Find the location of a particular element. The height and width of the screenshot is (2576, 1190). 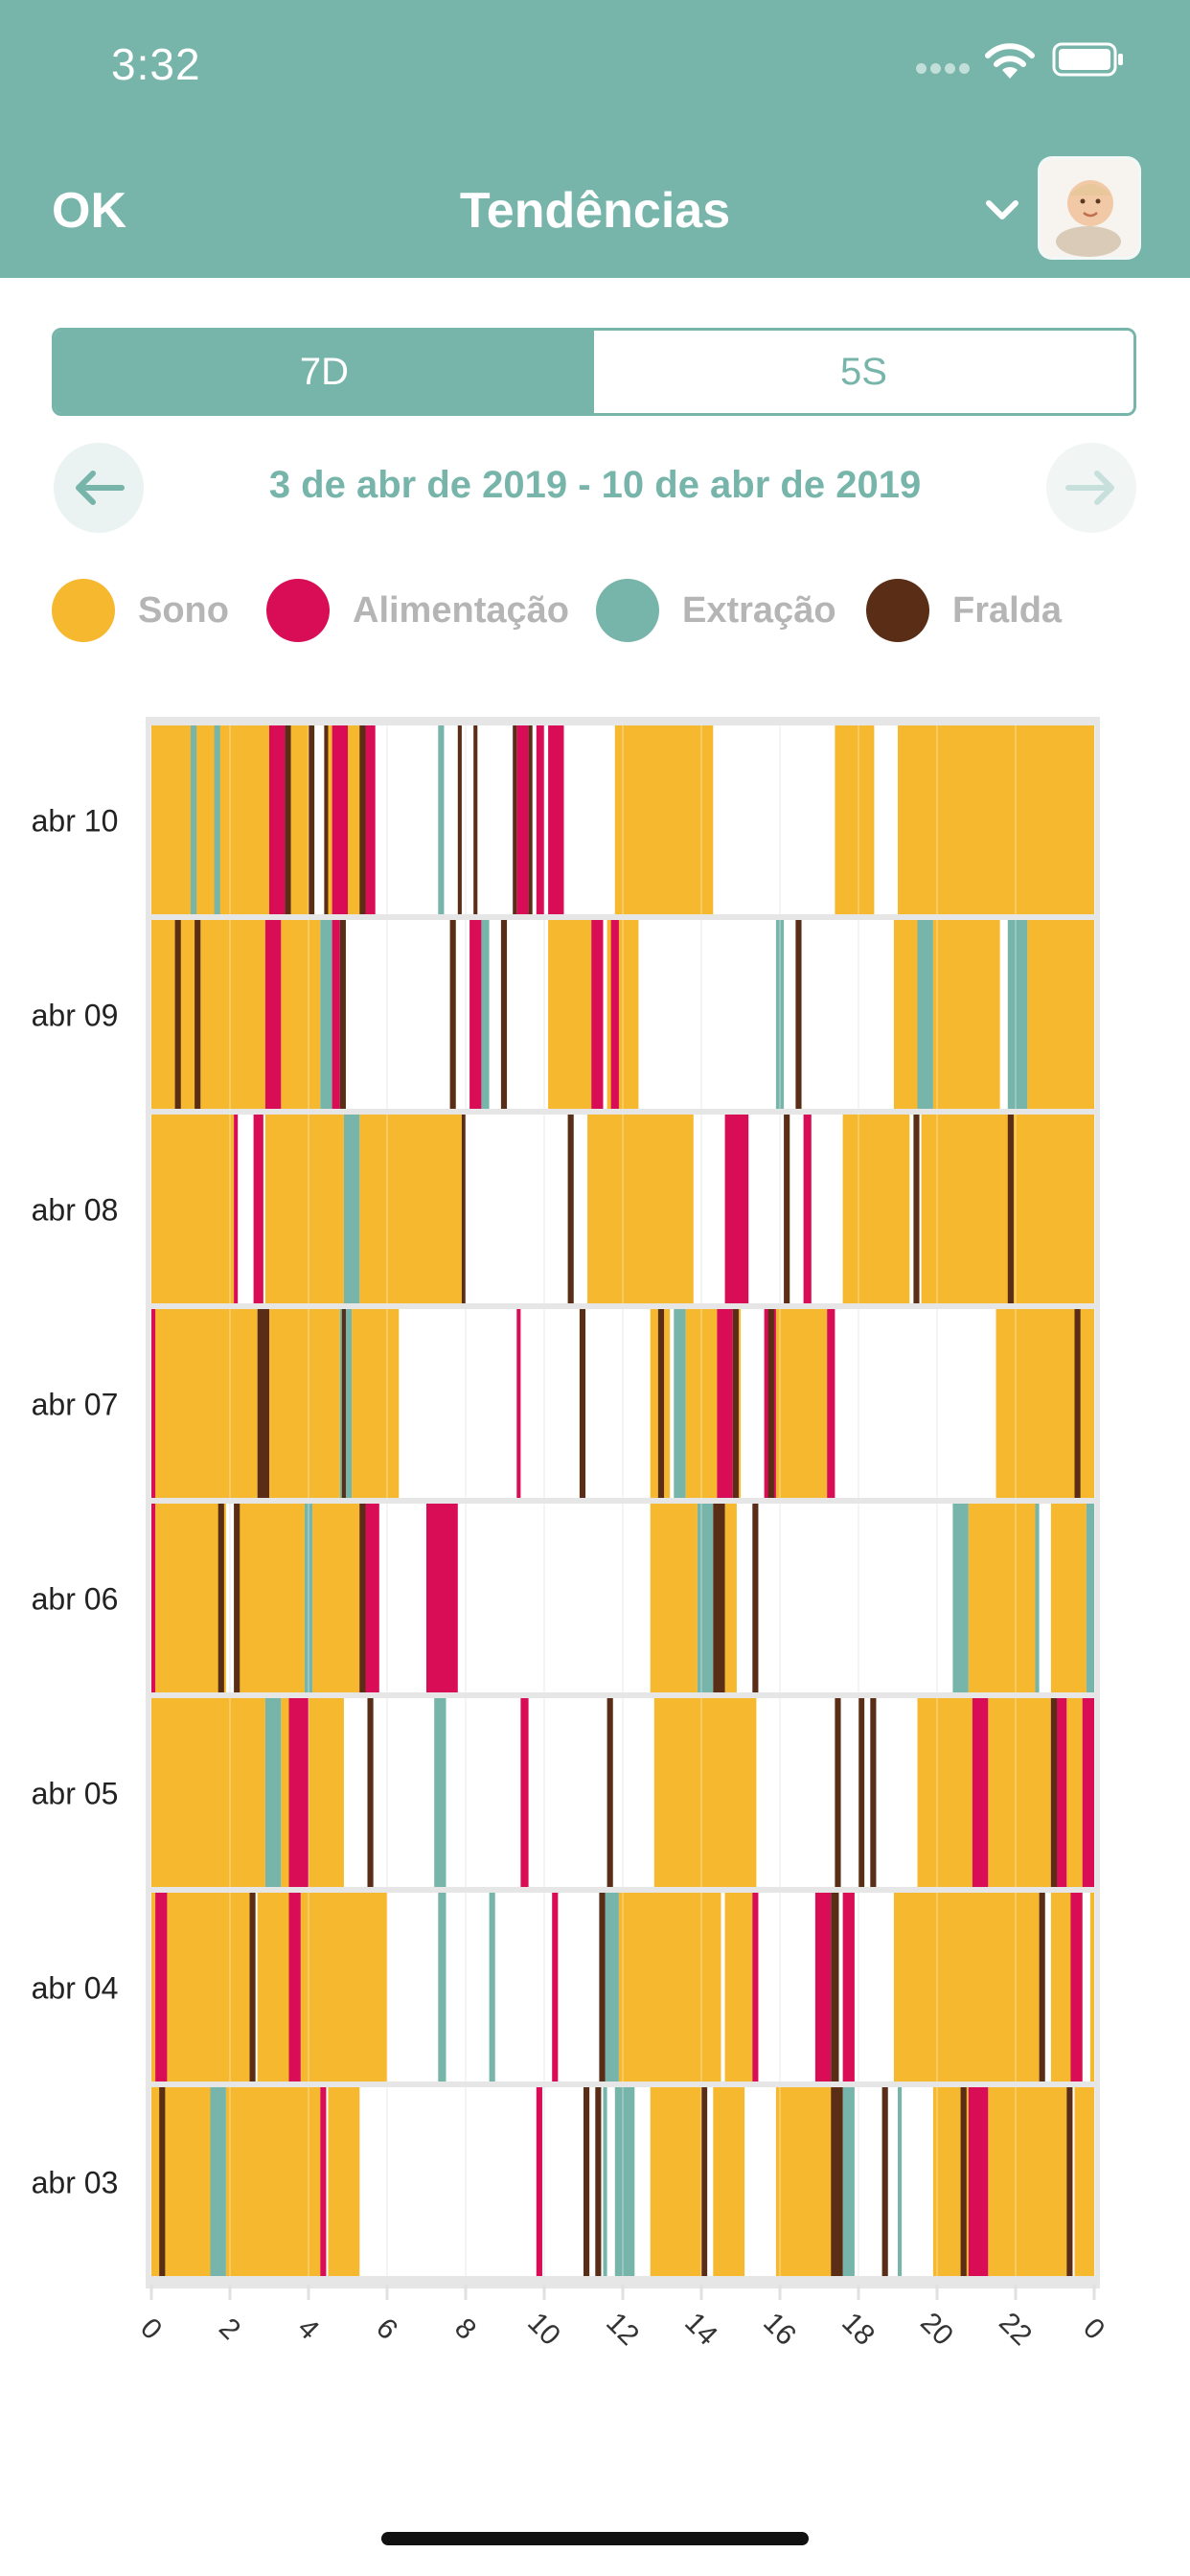

row-label: abr 05 is located at coordinates (76, 1794).